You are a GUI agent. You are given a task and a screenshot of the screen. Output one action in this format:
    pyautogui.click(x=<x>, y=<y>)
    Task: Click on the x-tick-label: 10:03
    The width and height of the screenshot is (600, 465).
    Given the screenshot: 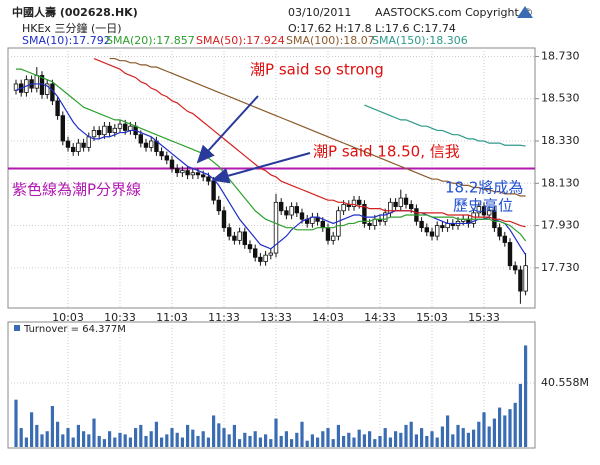 What is the action you would take?
    pyautogui.click(x=68, y=317)
    